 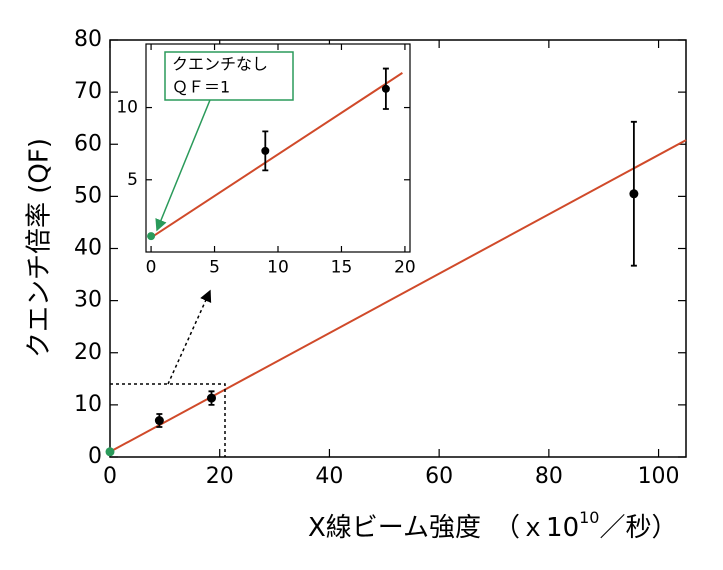 What do you see at coordinates (214, 267) in the screenshot?
I see `x-tick-label: 5` at bounding box center [214, 267].